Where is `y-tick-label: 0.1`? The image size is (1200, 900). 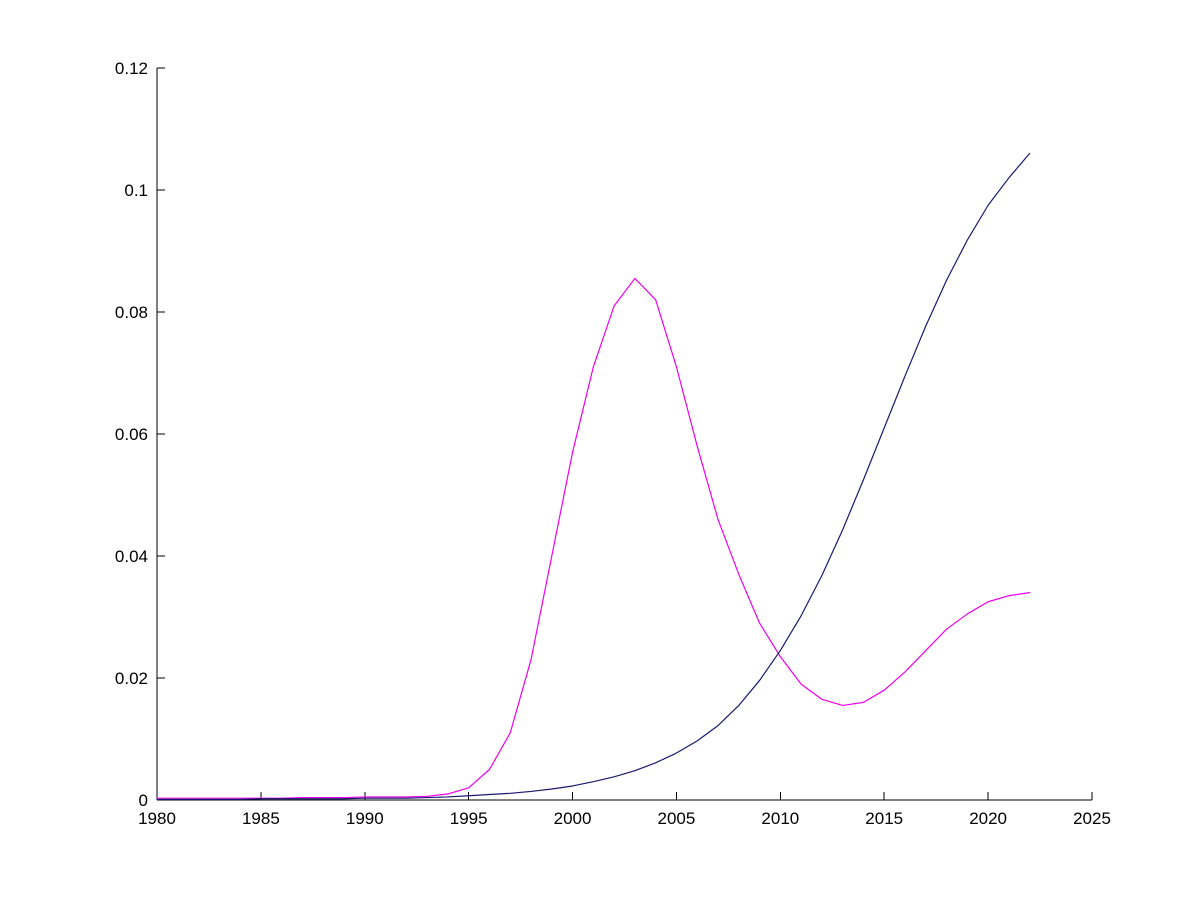 y-tick-label: 0.1 is located at coordinates (136, 190).